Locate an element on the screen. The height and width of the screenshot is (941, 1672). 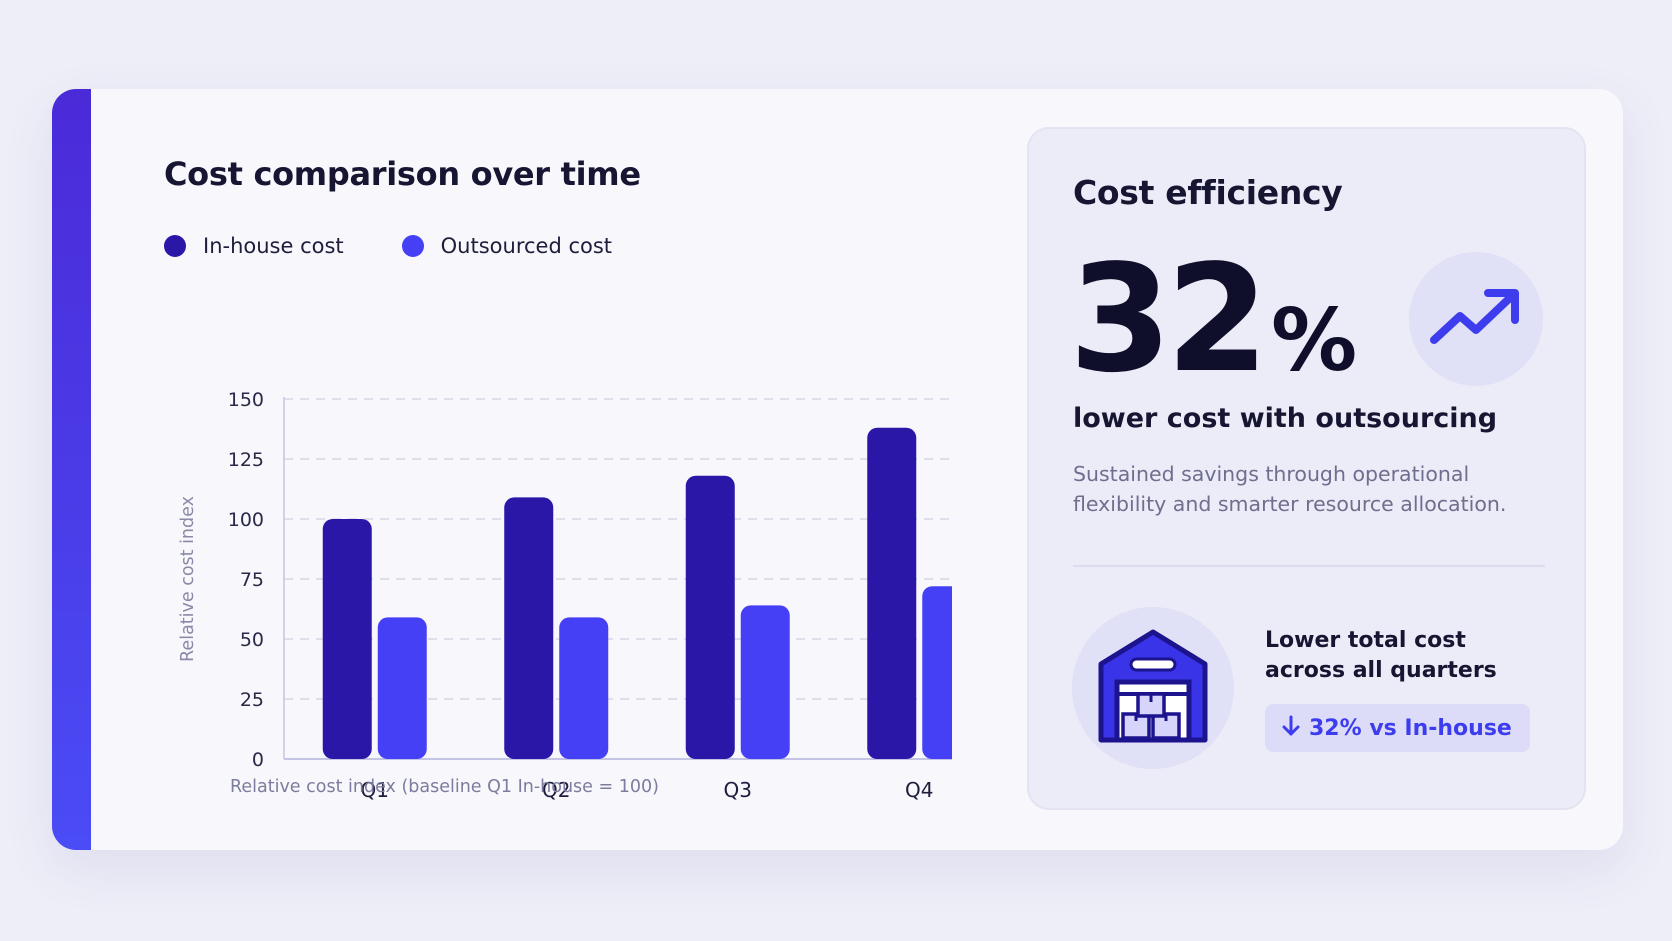
x-tick-label: Q2 is located at coordinates (556, 790).